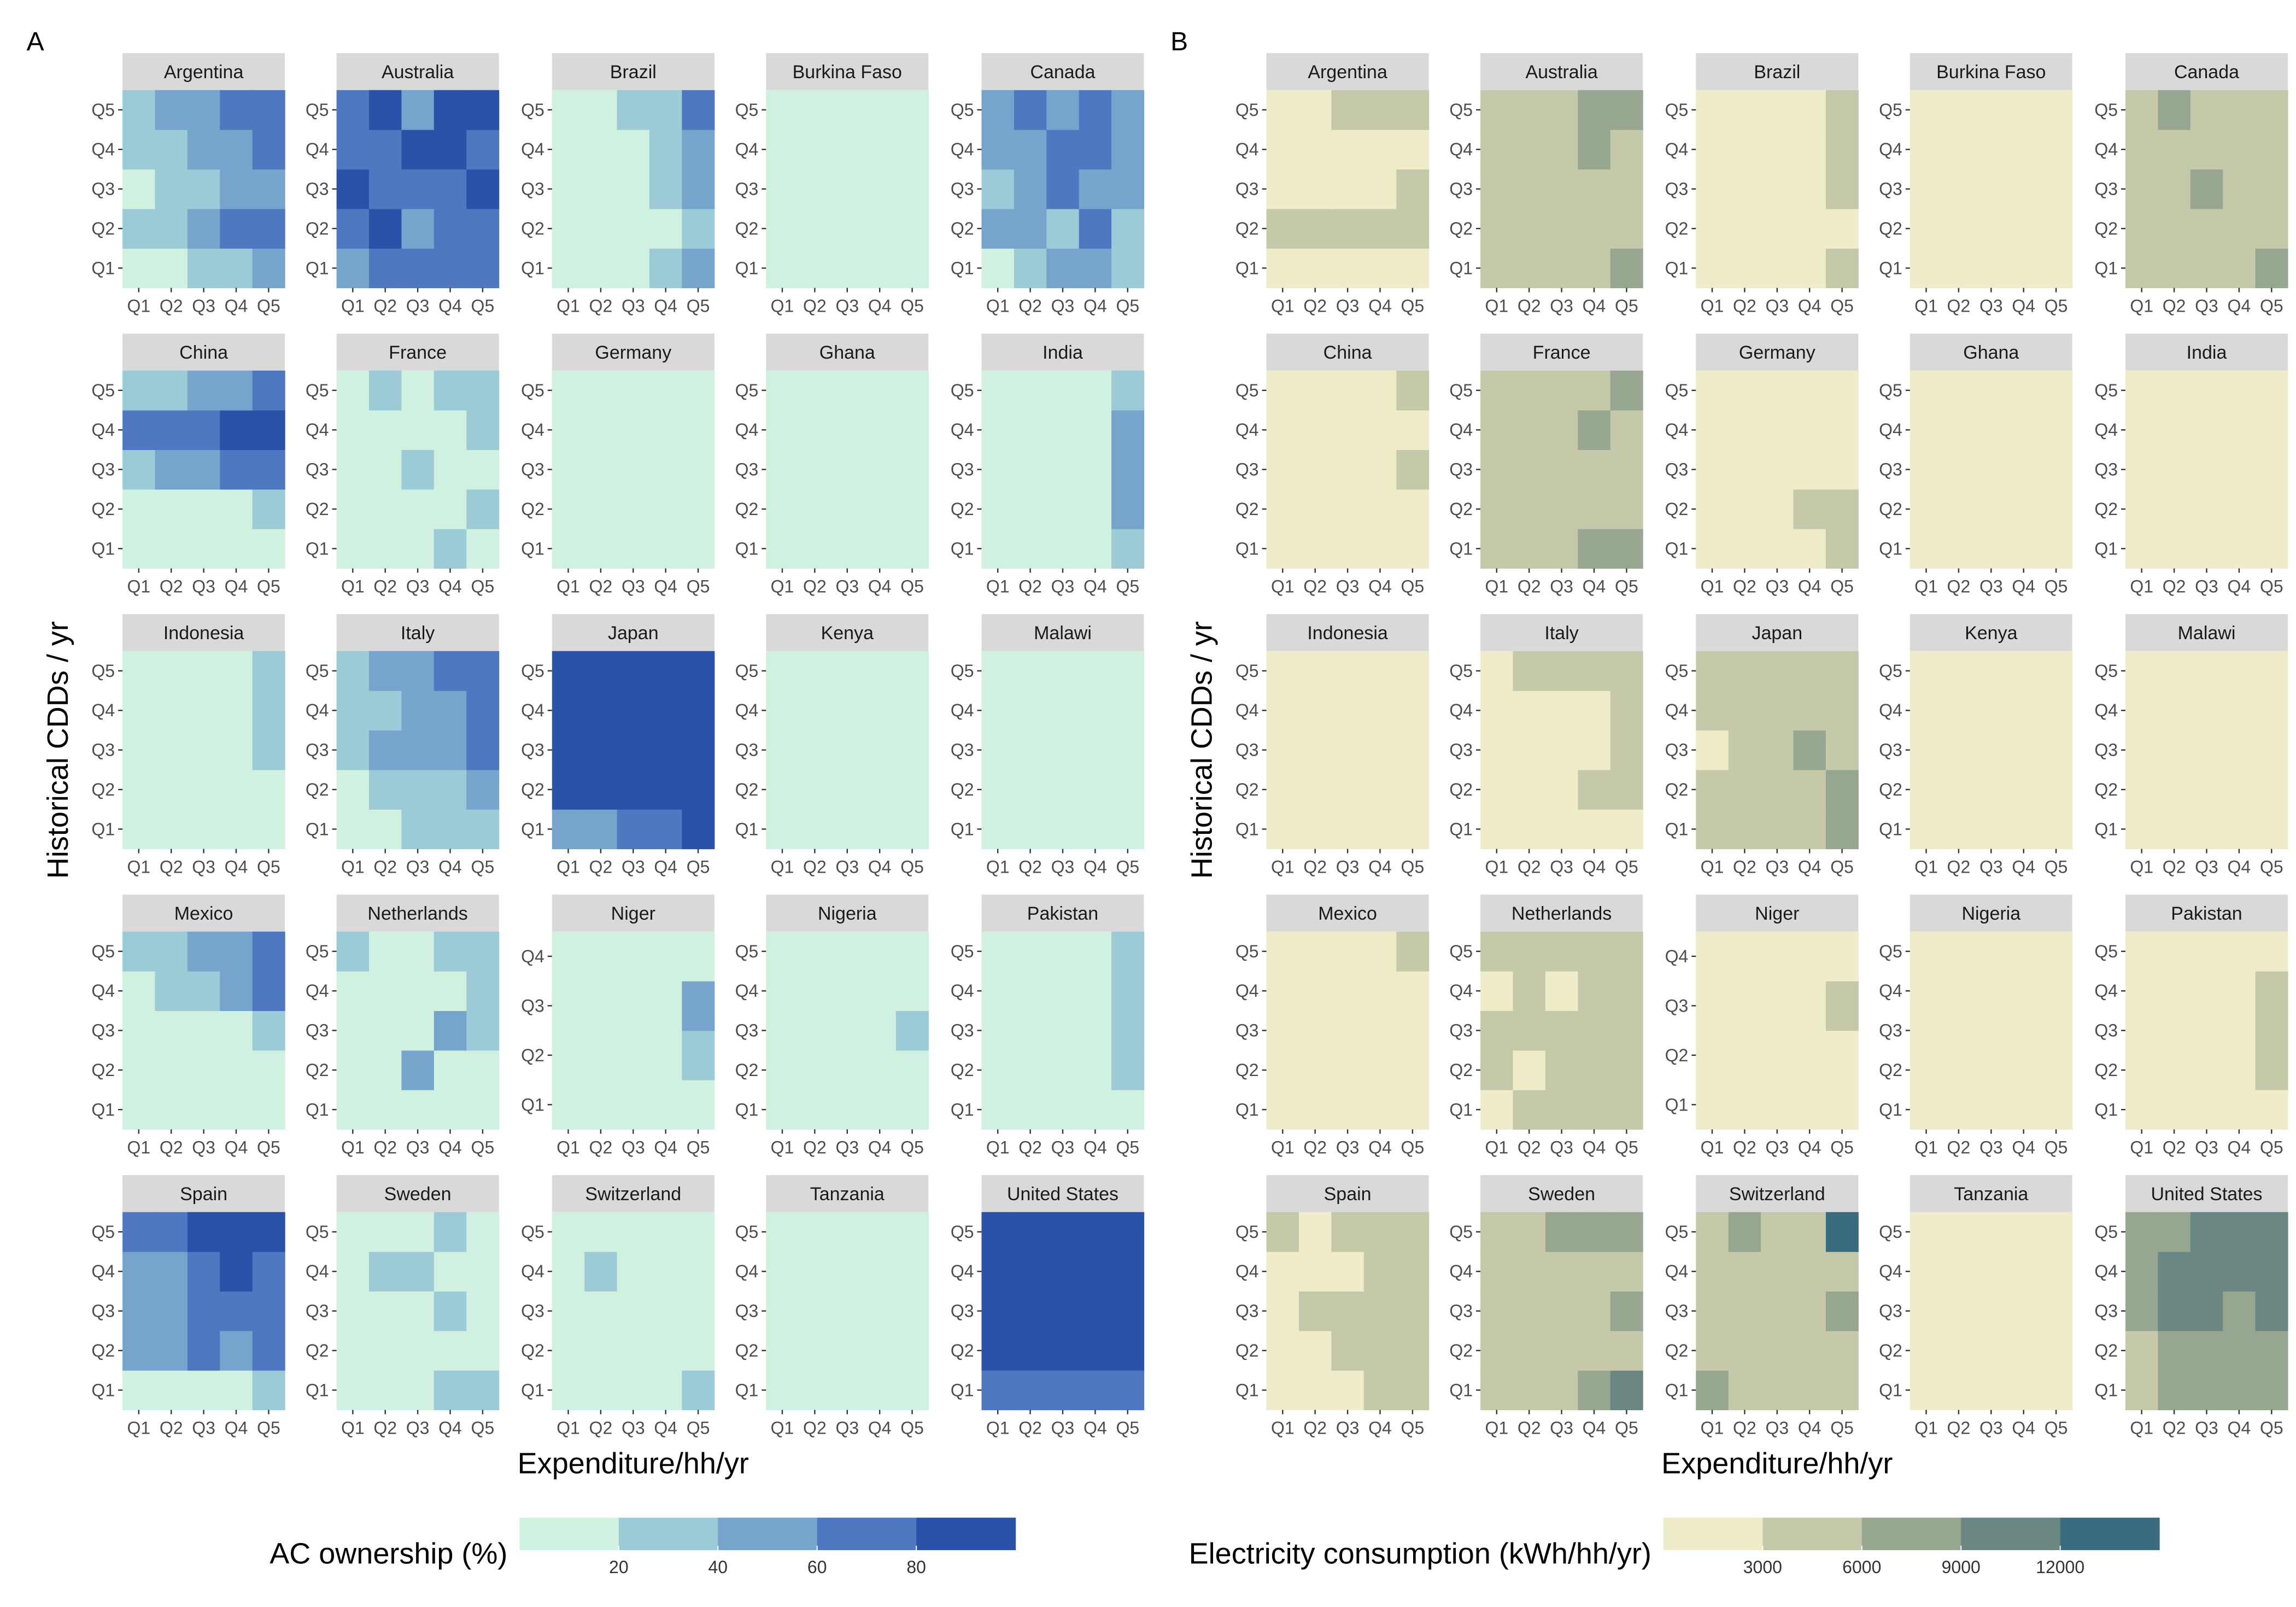 The width and height of the screenshot is (2296, 1607). Describe the element at coordinates (1348, 1428) in the screenshot. I see `x-tick-label: Q3` at that location.